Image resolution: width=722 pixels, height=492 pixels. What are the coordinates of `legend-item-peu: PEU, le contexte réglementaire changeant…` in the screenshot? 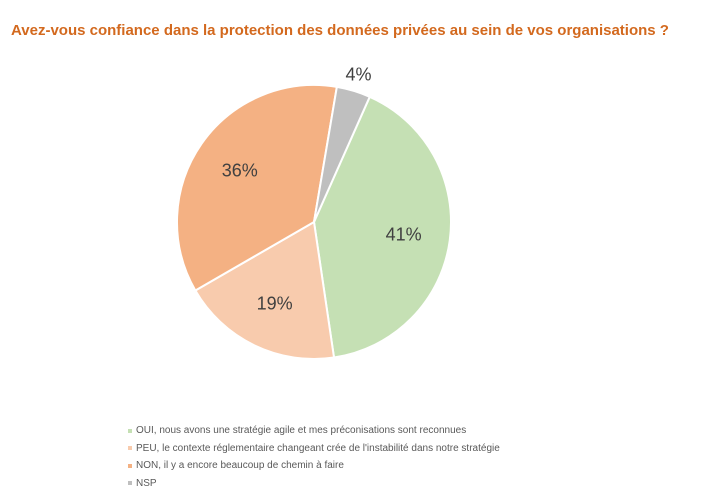 It's located at (314, 449).